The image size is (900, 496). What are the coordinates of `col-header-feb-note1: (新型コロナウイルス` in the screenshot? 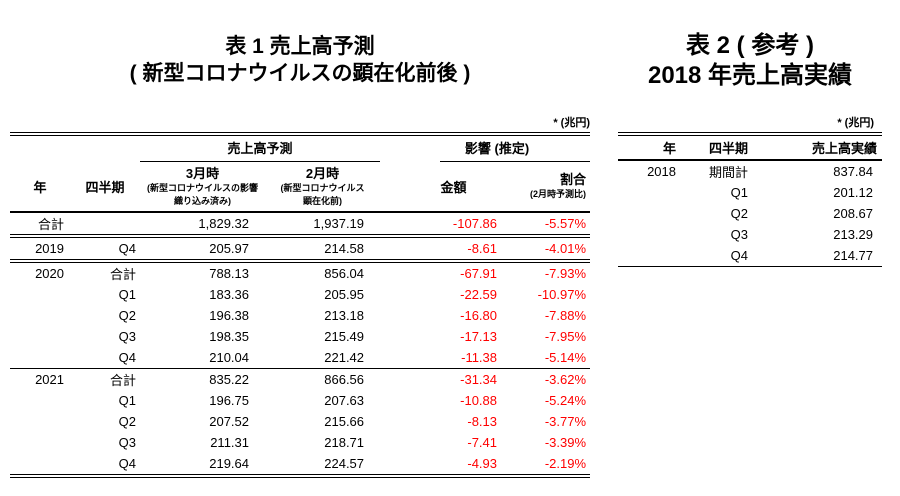 It's located at (322, 188).